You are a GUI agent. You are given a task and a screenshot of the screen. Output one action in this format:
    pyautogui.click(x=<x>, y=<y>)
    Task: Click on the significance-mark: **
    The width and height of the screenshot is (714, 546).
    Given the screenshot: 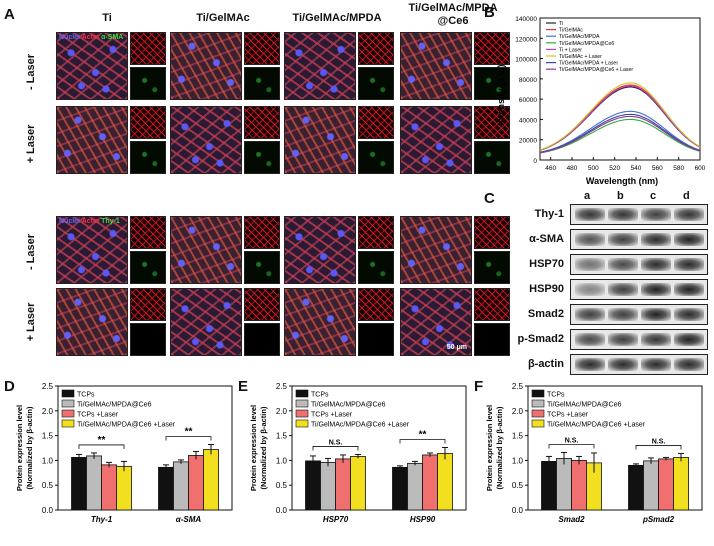 What is the action you would take?
    pyautogui.click(x=423, y=435)
    